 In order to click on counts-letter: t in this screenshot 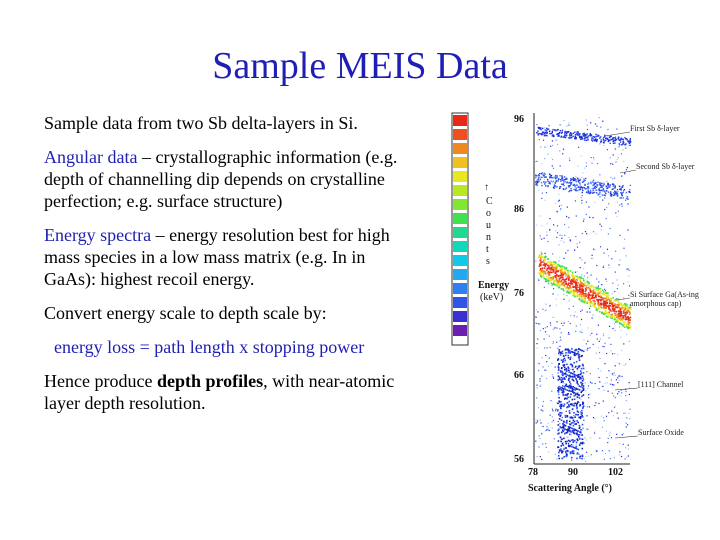, I will do `click(487, 249)`.